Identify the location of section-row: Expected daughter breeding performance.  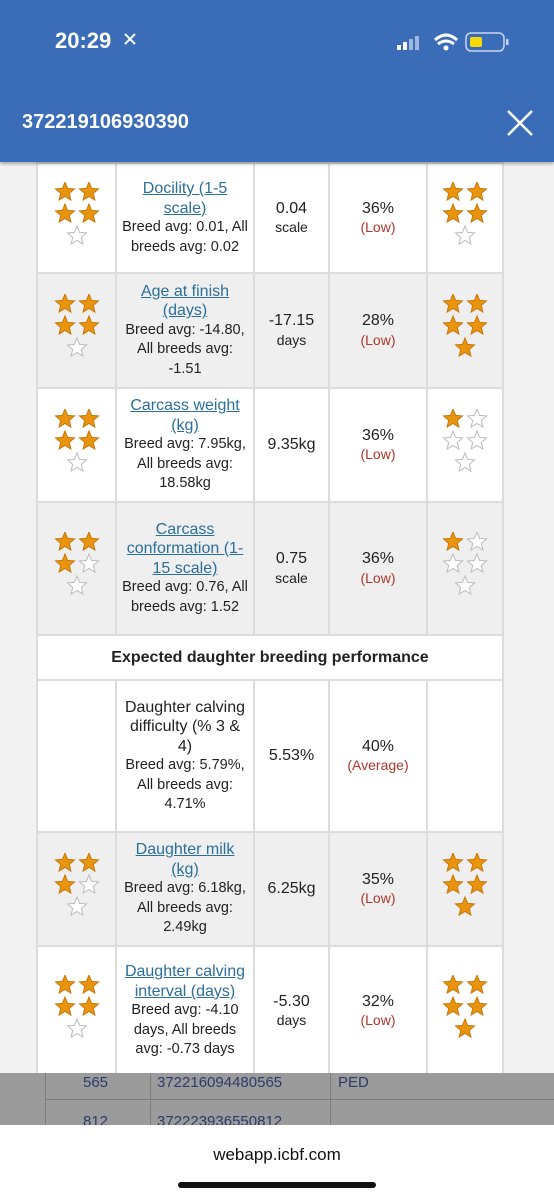
(270, 657).